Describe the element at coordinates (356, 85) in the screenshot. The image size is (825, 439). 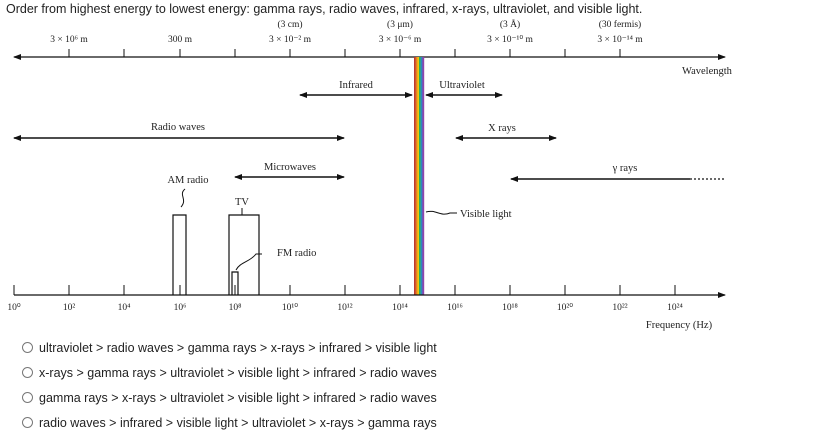
I see `infrared-label: Infrared` at that location.